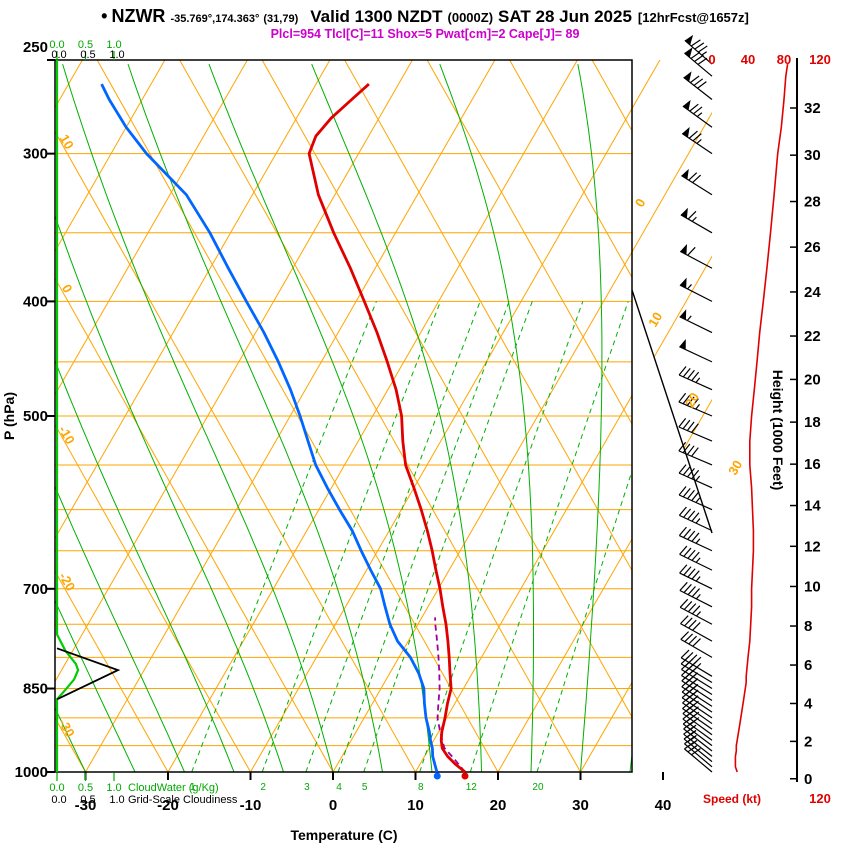  I want to click on svg-text: Height (1000 Feet), so click(778, 430).